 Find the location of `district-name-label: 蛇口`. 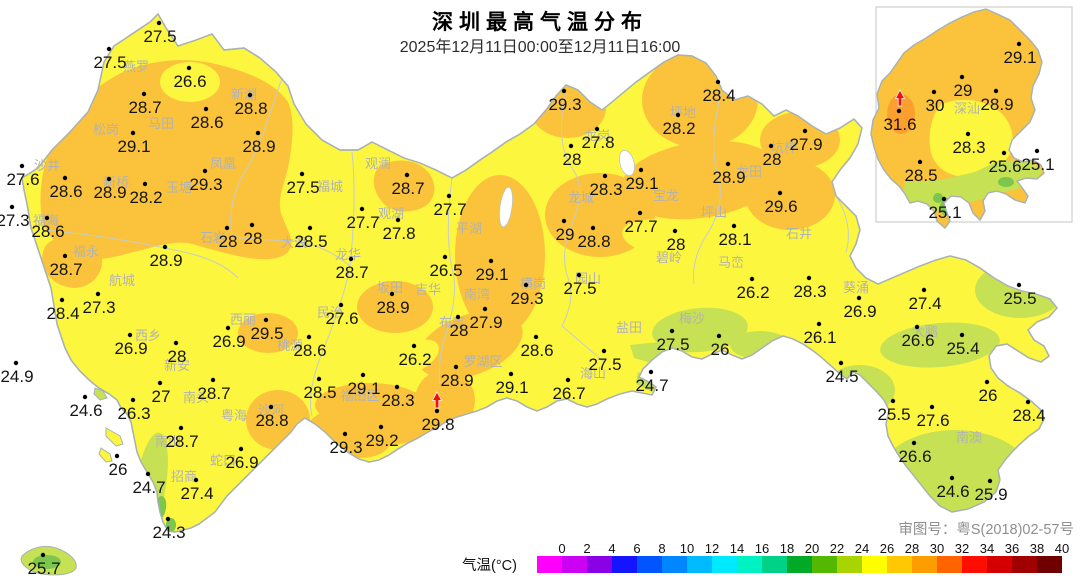

district-name-label: 蛇口 is located at coordinates (223, 460).